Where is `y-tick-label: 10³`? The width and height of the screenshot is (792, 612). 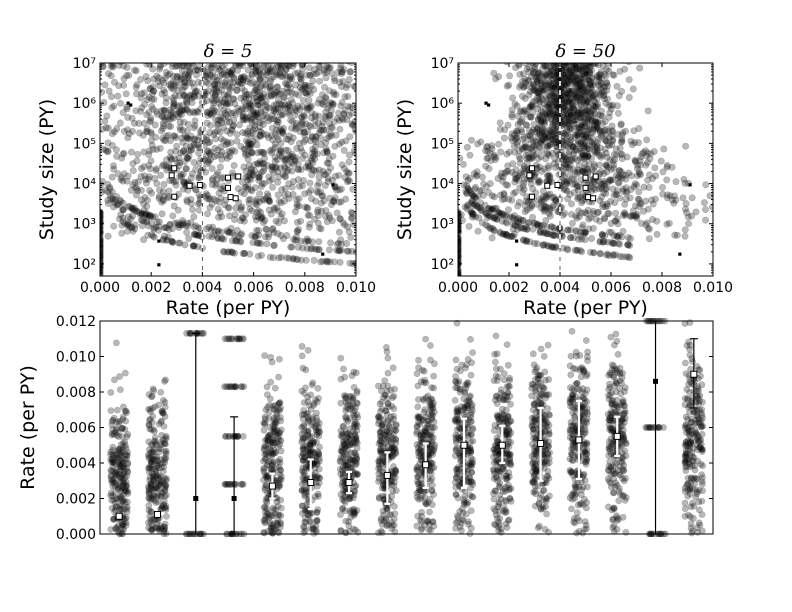
y-tick-label: 10³ is located at coordinates (442, 225).